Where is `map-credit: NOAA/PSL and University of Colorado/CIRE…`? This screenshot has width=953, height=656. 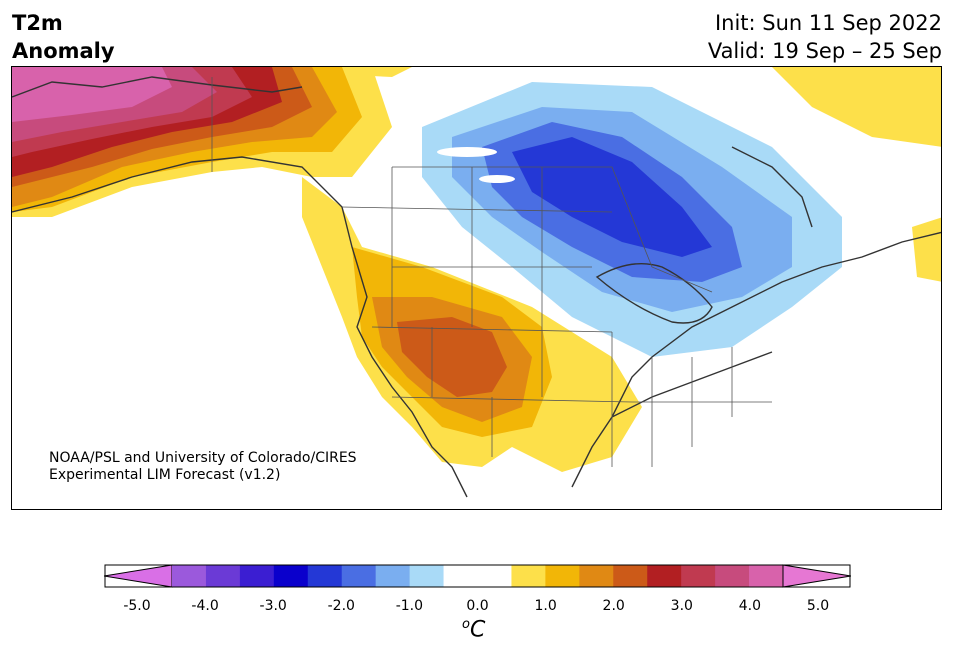 map-credit: NOAA/PSL and University of Colorado/CIRE… is located at coordinates (203, 467).